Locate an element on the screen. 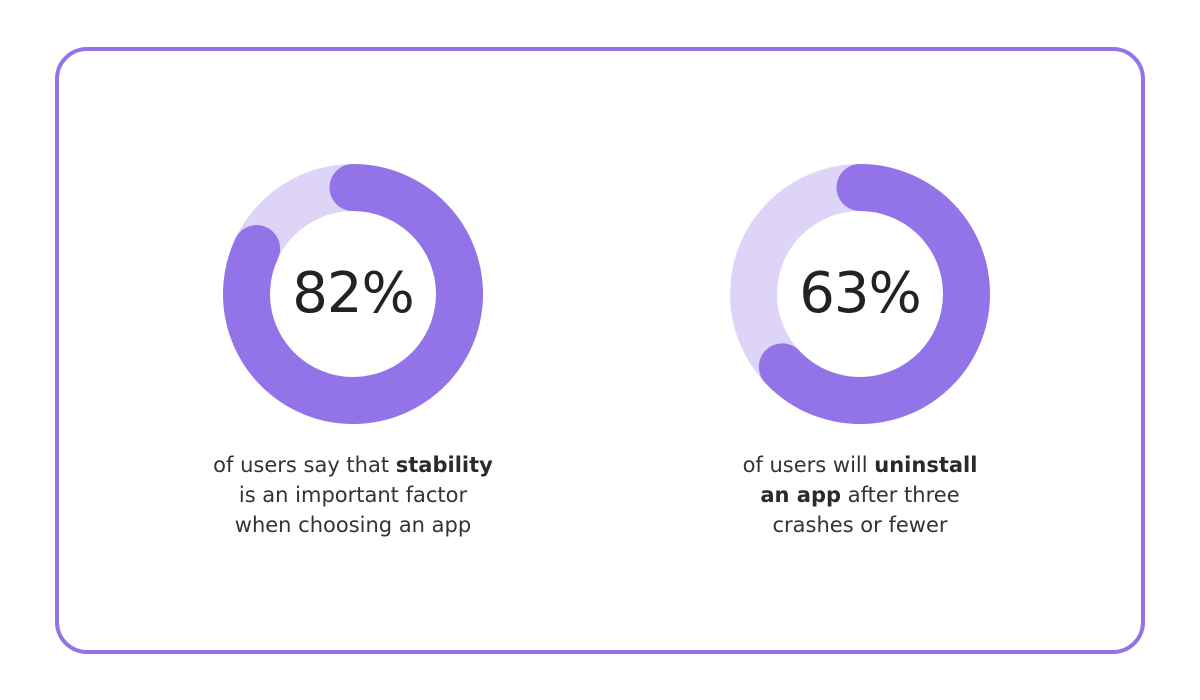  caption-emphasis: stability is located at coordinates (444, 465).